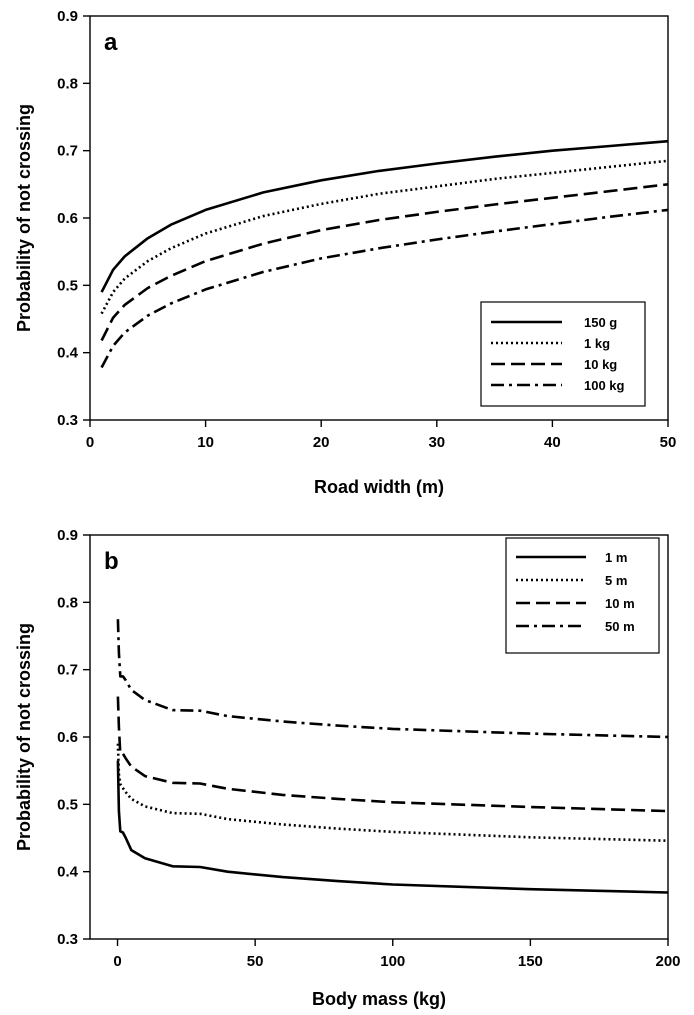  I want to click on legend-label: 100 kg, so click(604, 385).